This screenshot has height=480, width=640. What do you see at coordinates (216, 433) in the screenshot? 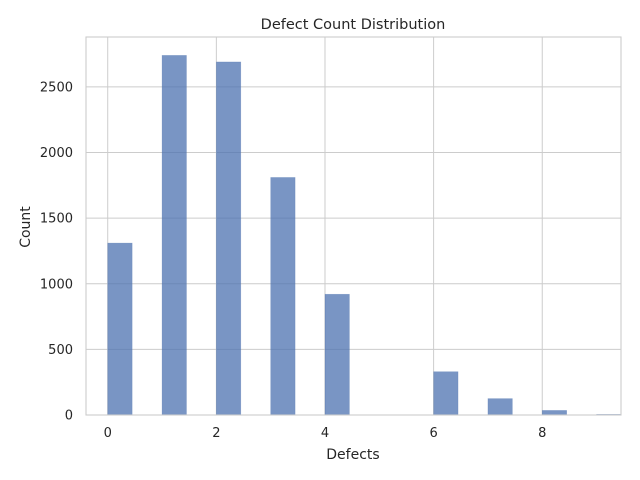
I see `x-tick-label: 2` at bounding box center [216, 433].